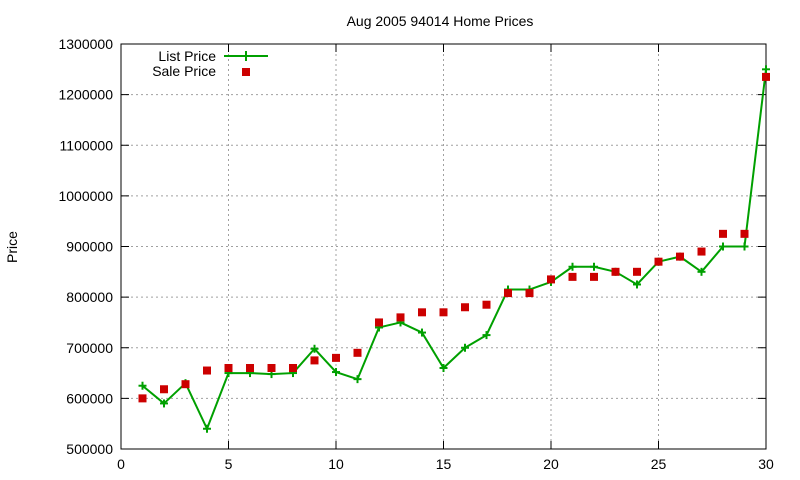  What do you see at coordinates (89, 348) in the screenshot?
I see `y-tick-label: 700000` at bounding box center [89, 348].